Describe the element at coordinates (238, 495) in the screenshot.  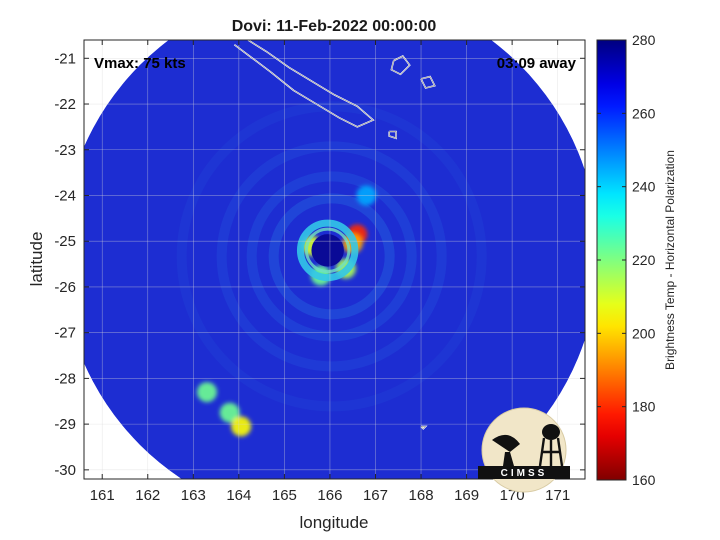
I see `x-tick-label: 164` at that location.